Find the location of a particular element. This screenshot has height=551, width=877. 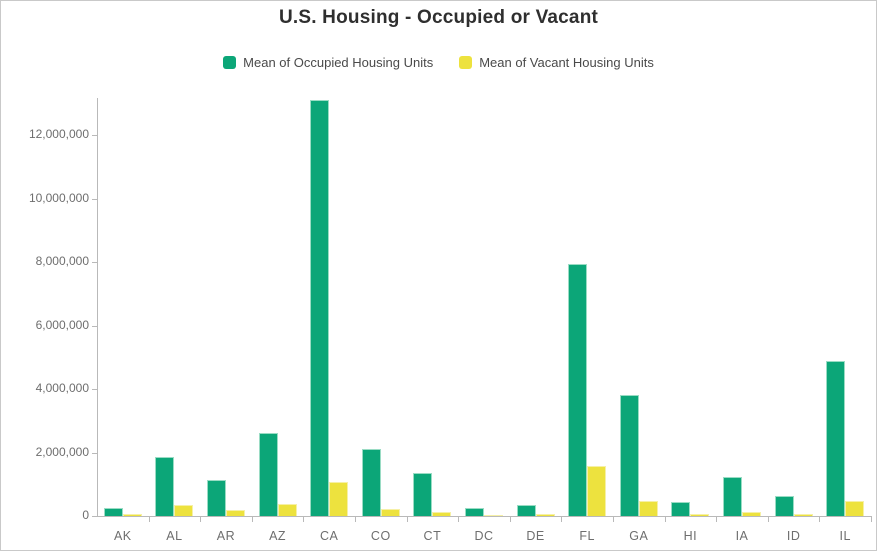

vacant-series-swatch-icon is located at coordinates (466, 62).